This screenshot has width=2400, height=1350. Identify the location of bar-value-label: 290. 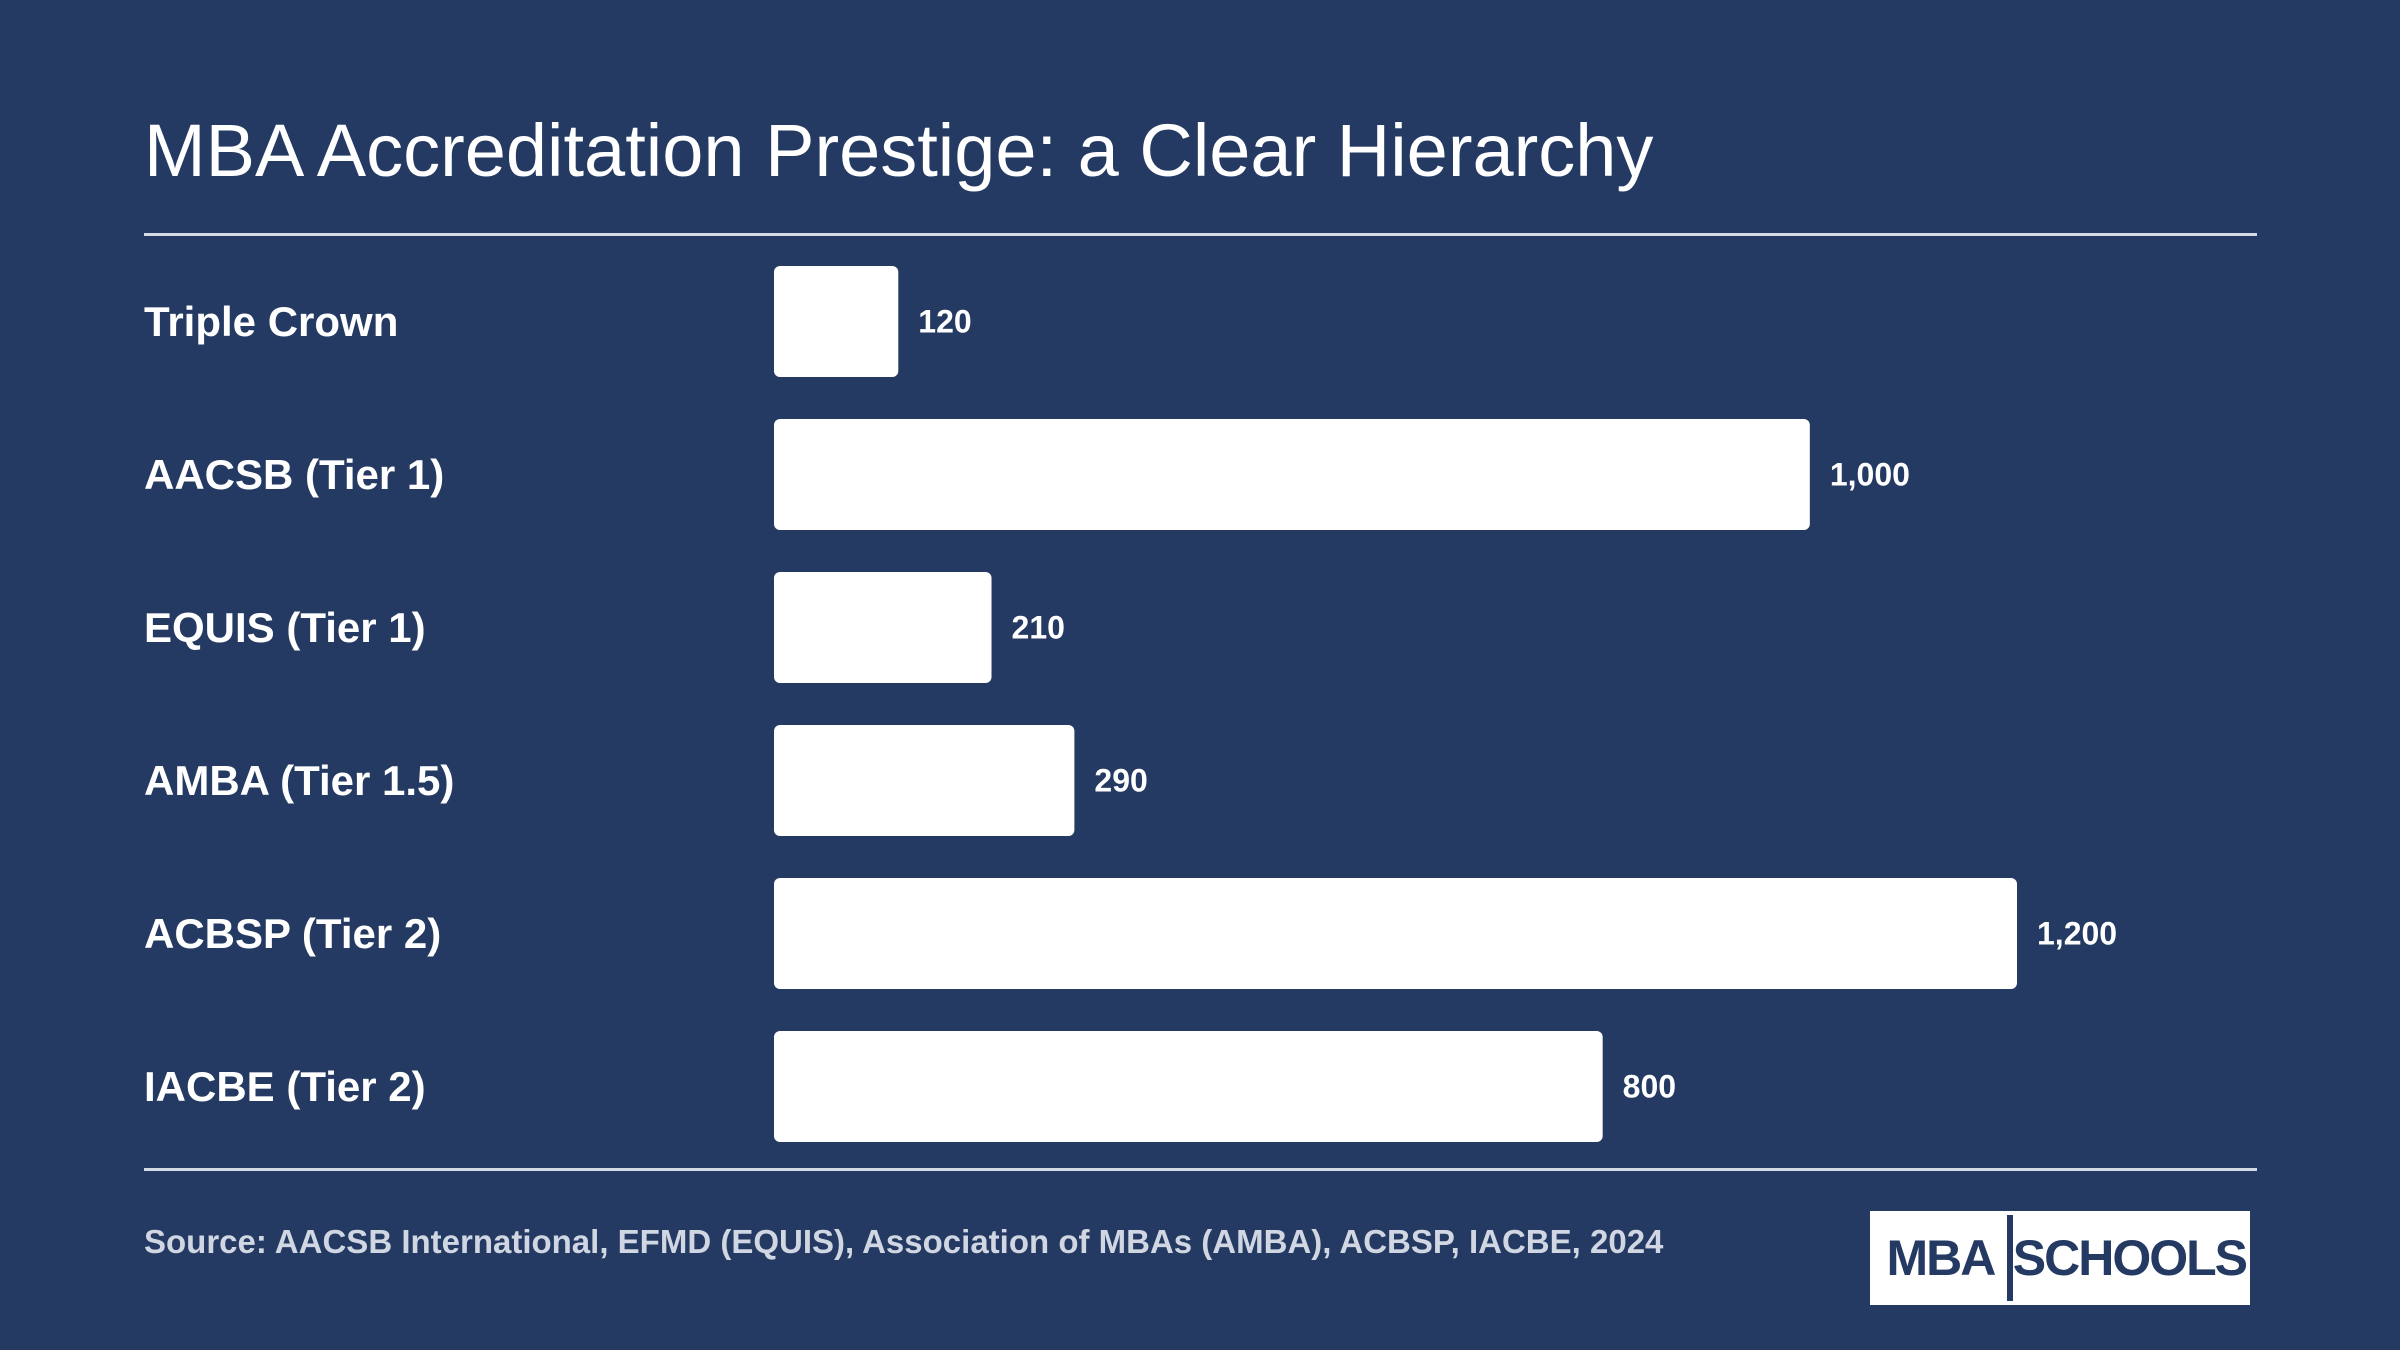
(1120, 781).